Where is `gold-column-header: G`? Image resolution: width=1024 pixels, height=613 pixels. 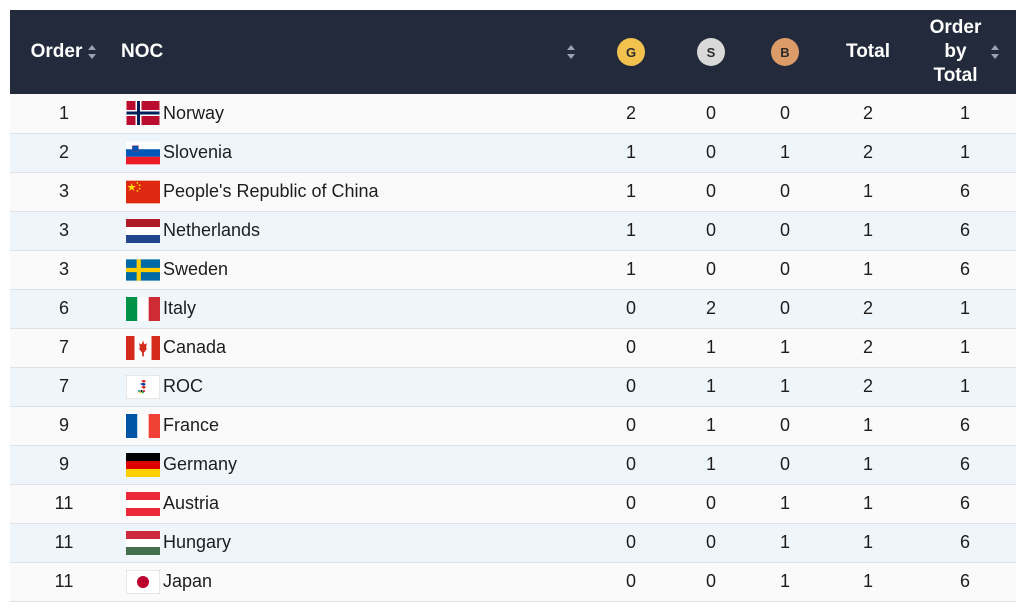 gold-column-header: G is located at coordinates (631, 52).